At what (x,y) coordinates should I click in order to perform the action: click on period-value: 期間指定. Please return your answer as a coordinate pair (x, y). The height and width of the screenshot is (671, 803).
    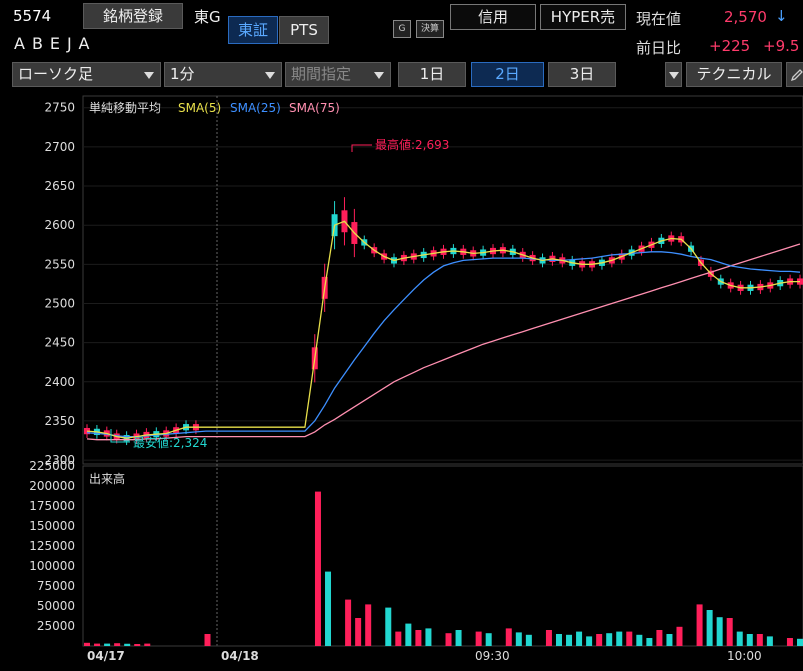
    Looking at the image, I should click on (321, 74).